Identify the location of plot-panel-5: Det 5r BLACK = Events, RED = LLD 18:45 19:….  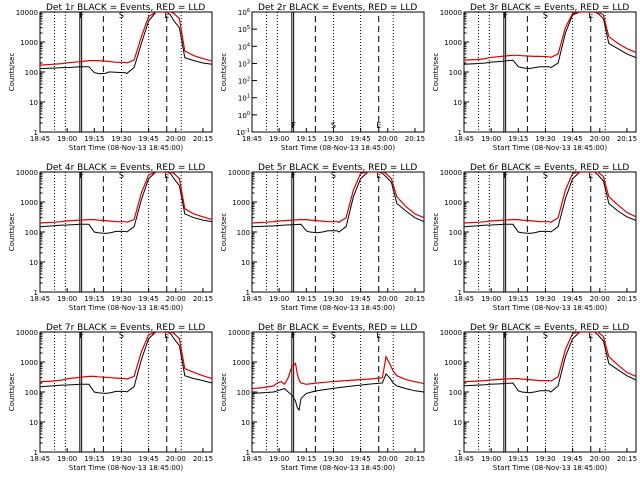
(322, 237).